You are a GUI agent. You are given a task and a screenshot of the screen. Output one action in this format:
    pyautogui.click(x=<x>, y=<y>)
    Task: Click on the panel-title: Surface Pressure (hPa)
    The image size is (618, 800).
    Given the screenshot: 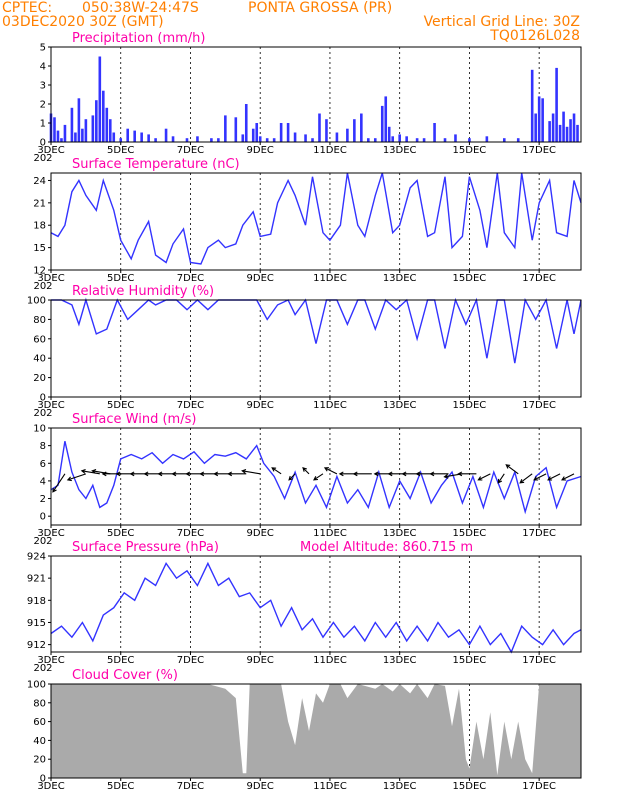 What is the action you would take?
    pyautogui.click(x=145, y=547)
    